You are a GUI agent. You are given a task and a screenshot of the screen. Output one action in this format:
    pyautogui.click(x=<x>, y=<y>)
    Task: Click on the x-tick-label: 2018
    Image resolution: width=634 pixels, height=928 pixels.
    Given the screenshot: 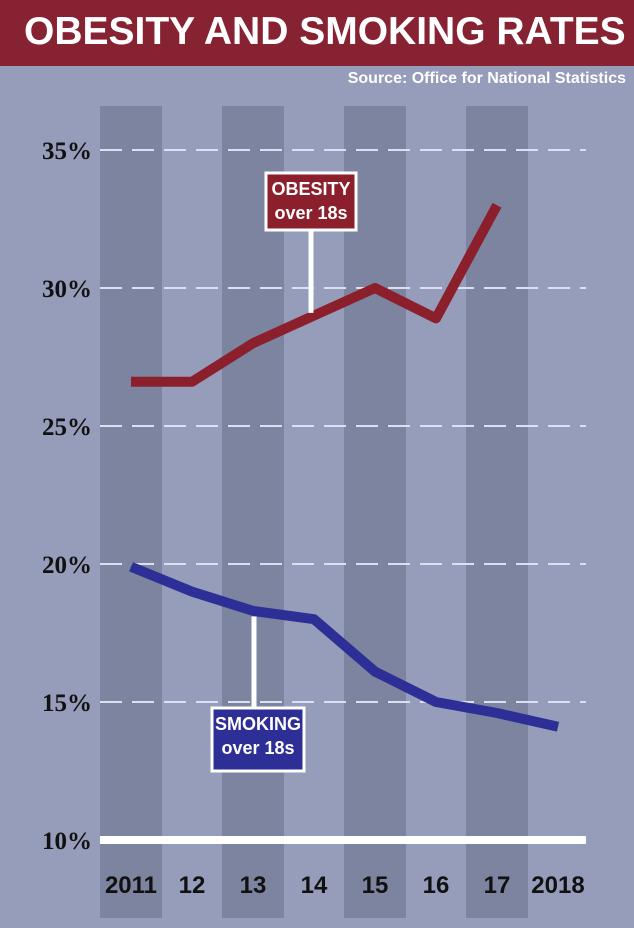 What is the action you would take?
    pyautogui.click(x=557, y=885)
    